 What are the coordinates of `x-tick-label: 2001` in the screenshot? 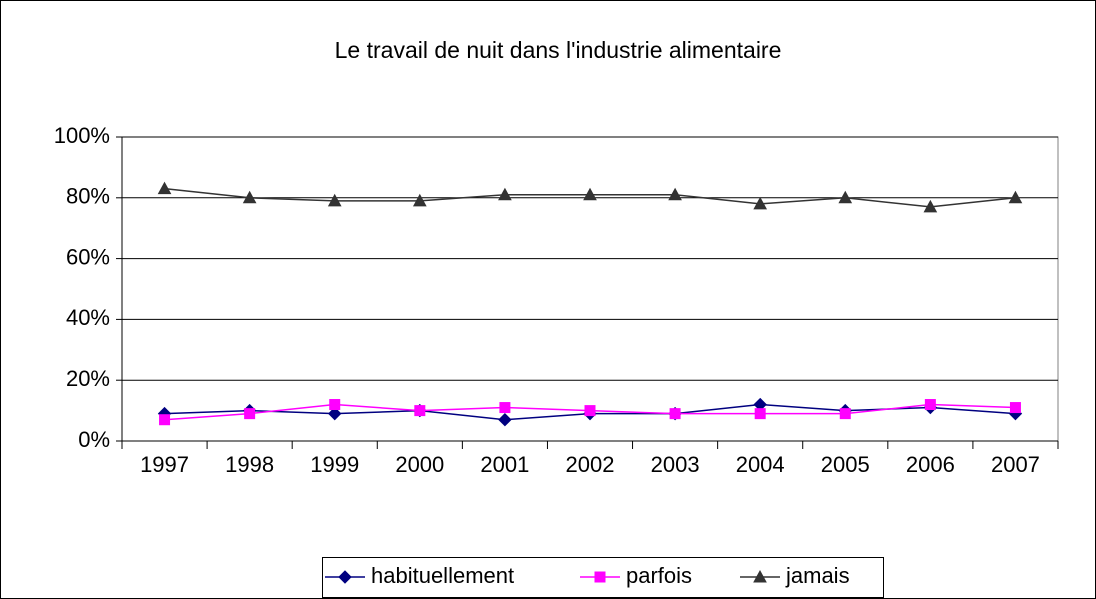 It's located at (504, 464).